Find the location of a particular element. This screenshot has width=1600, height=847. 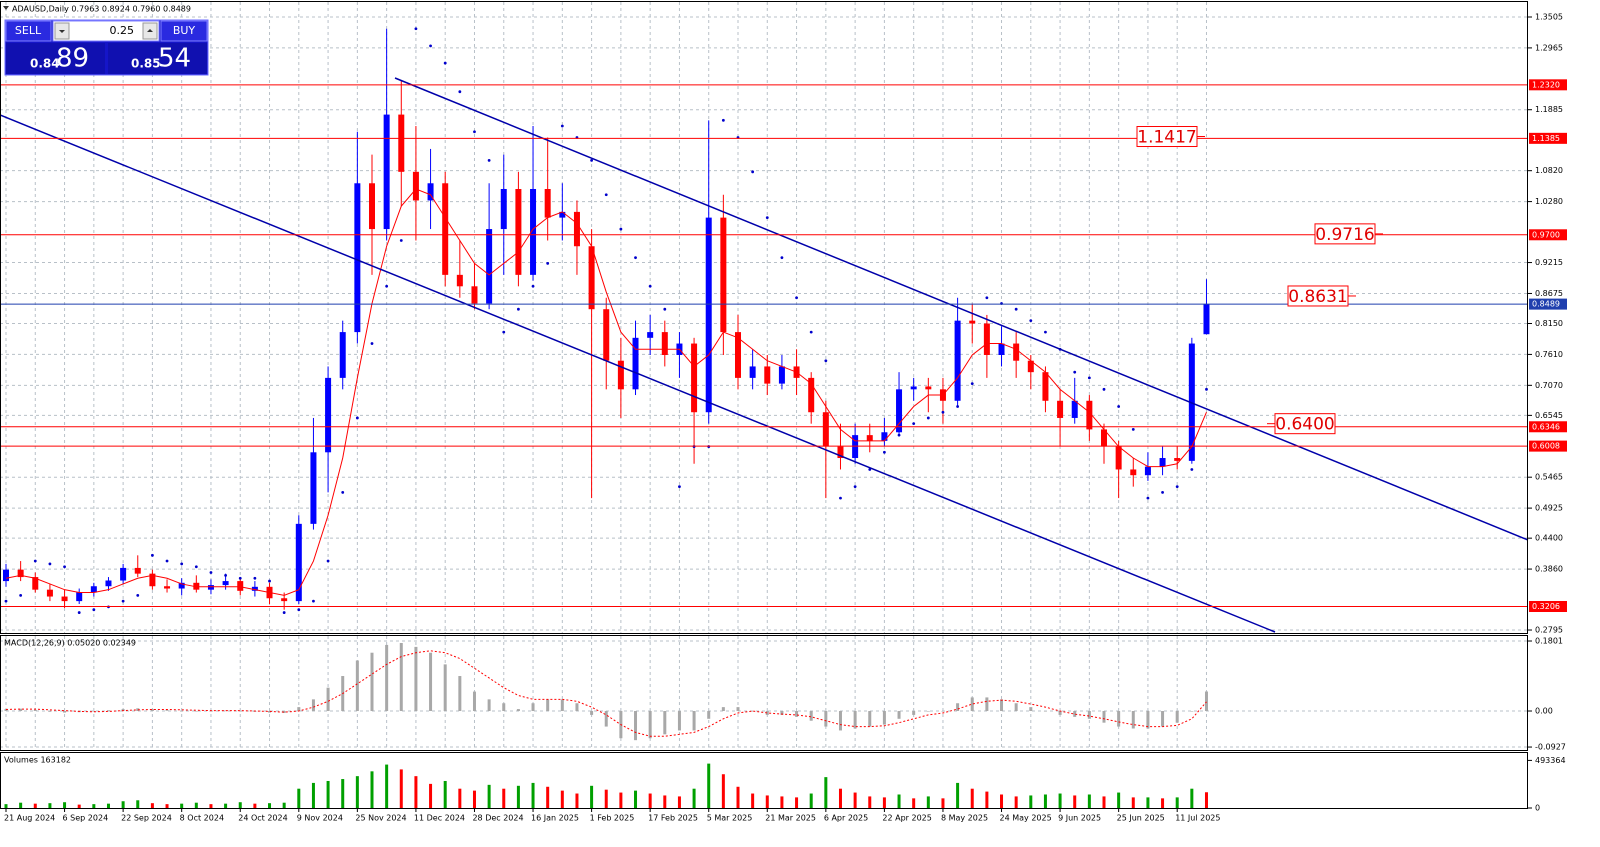

sell-price-box is located at coordinates (55, 58).